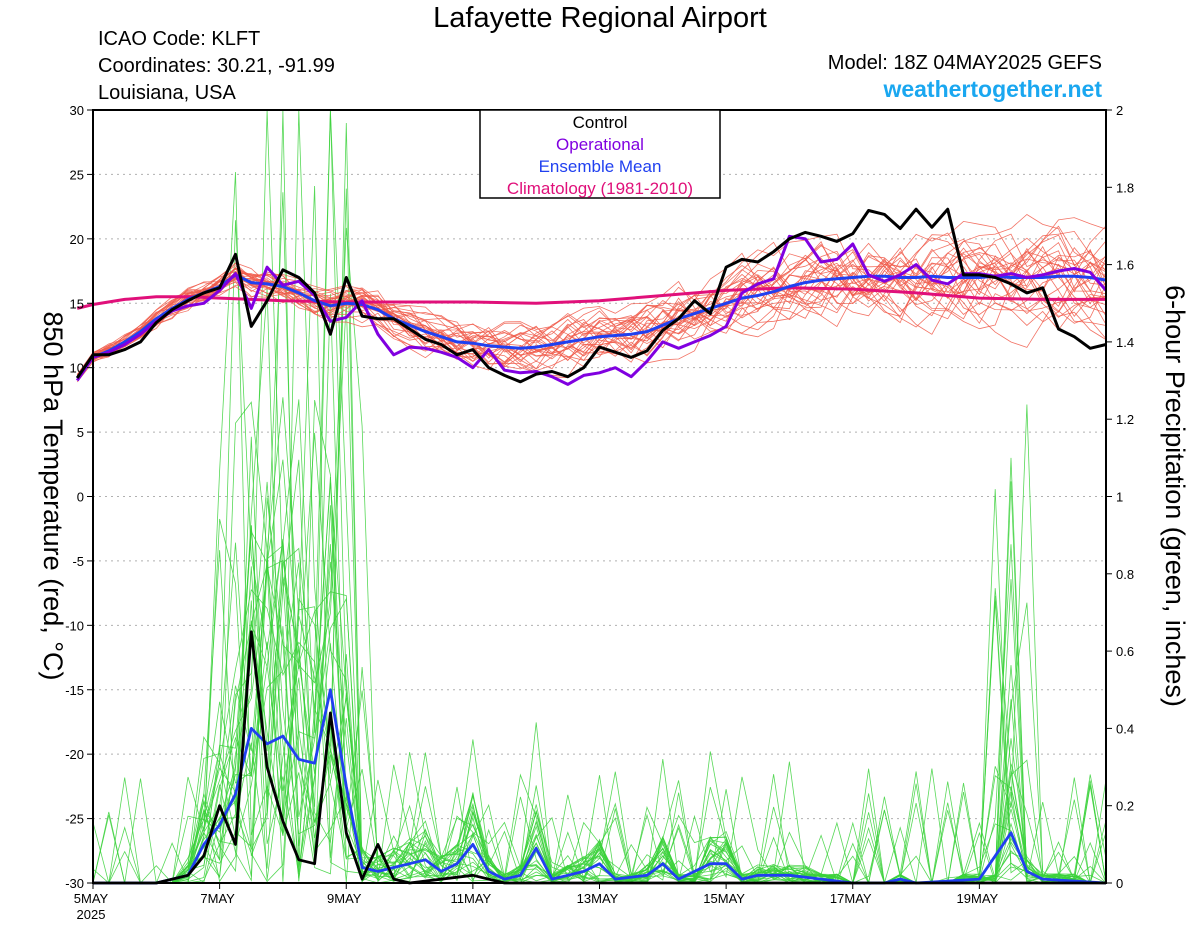  I want to click on x-tick-label: 19MAY, so click(978, 898).